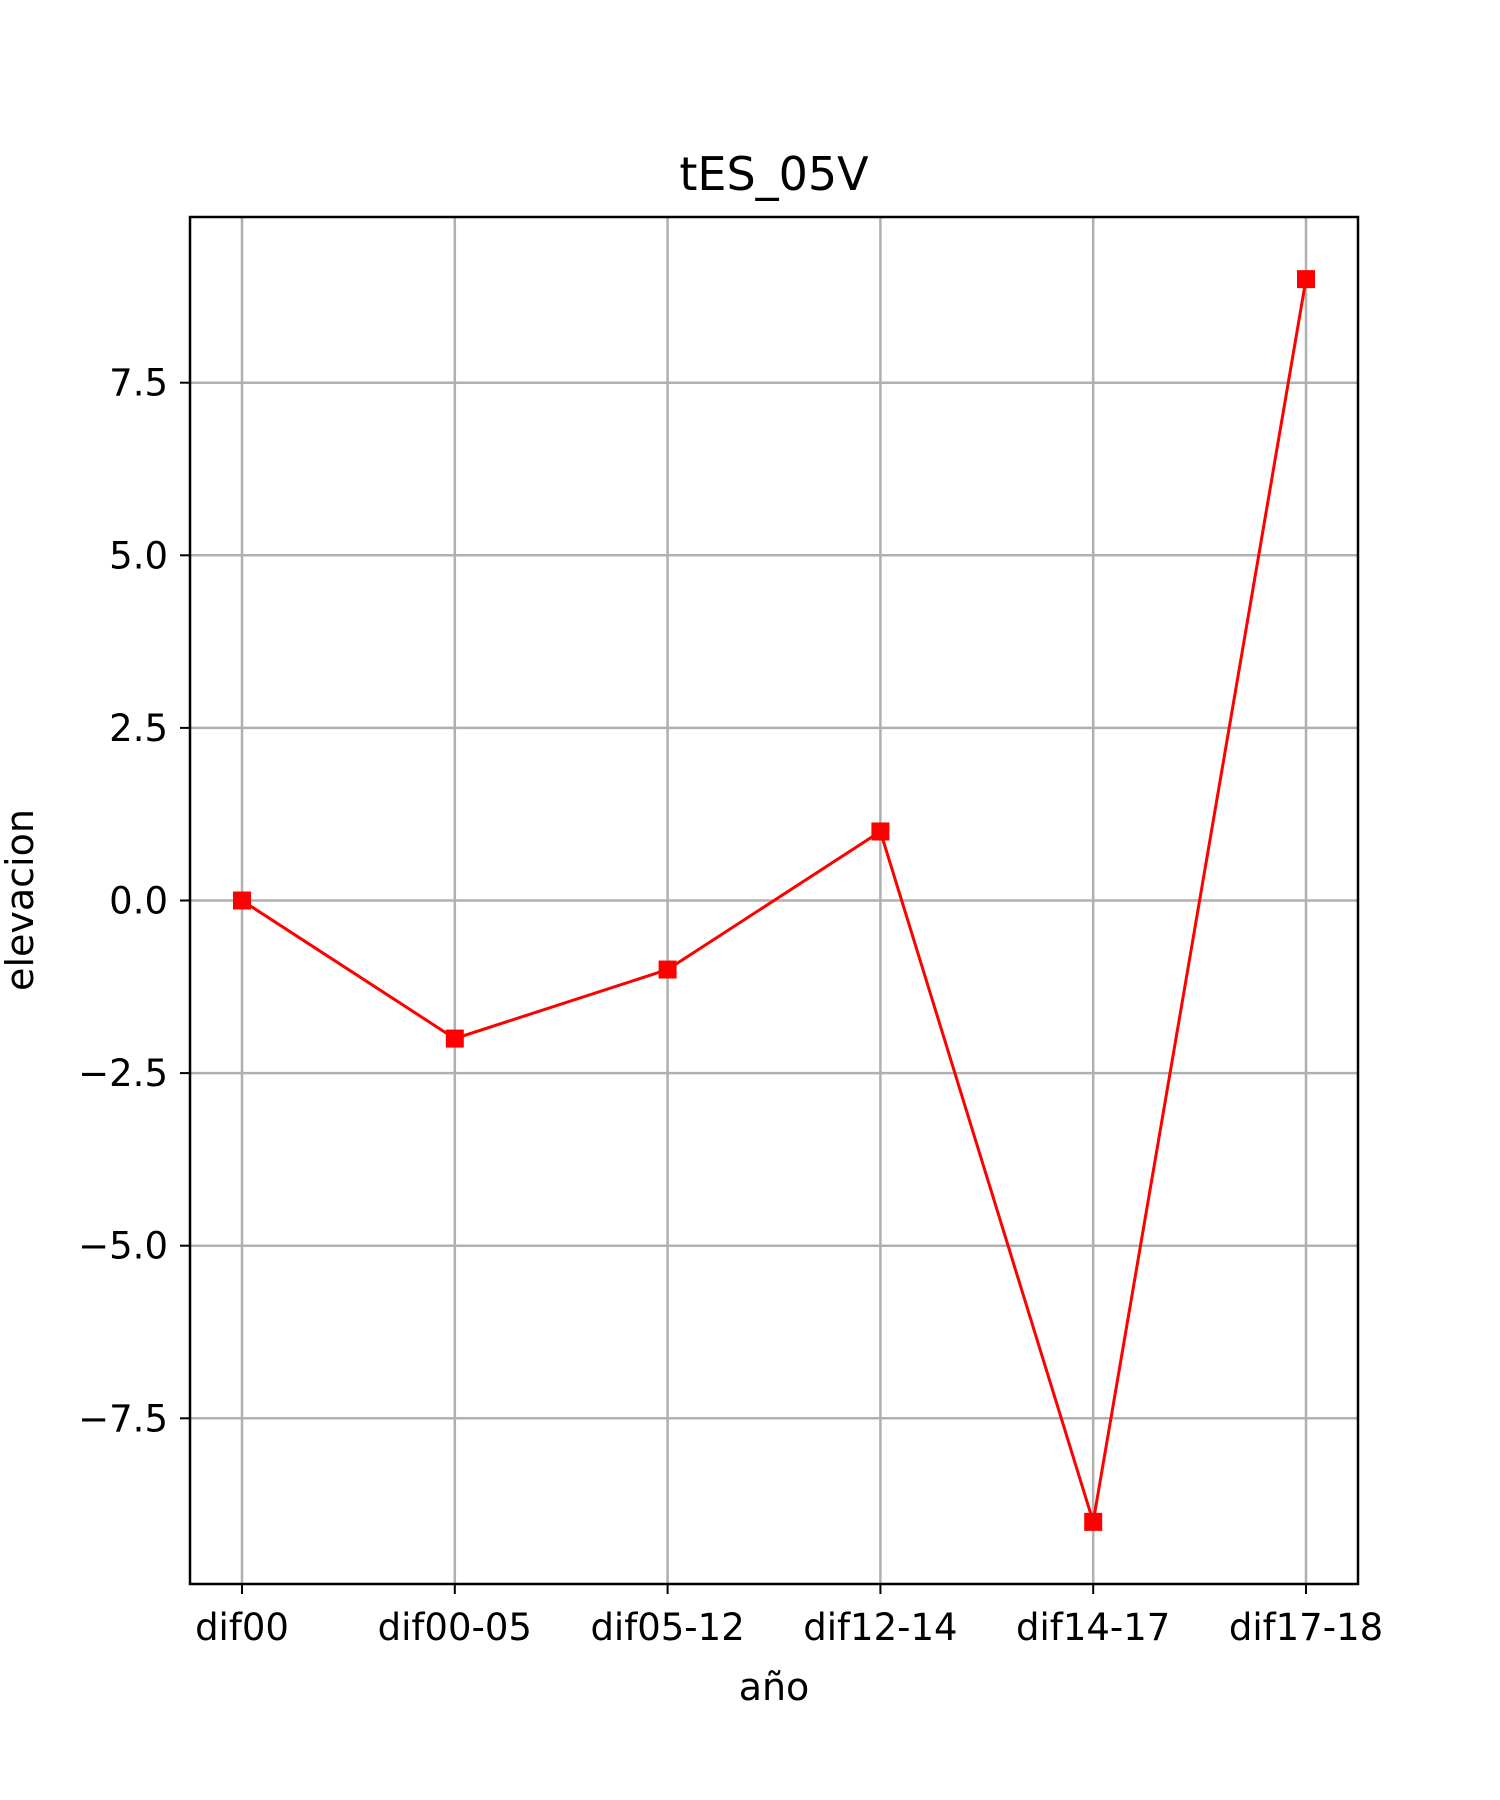 This screenshot has height=1800, width=1500. Describe the element at coordinates (138, 901) in the screenshot. I see `y-tick-label: 0.0` at that location.